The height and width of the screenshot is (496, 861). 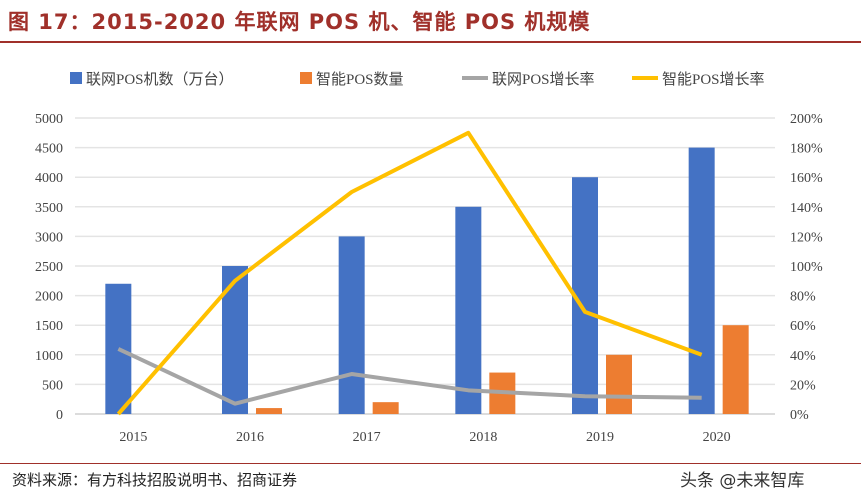 I want to click on y-left-tick-label: 500, so click(x=52, y=385).